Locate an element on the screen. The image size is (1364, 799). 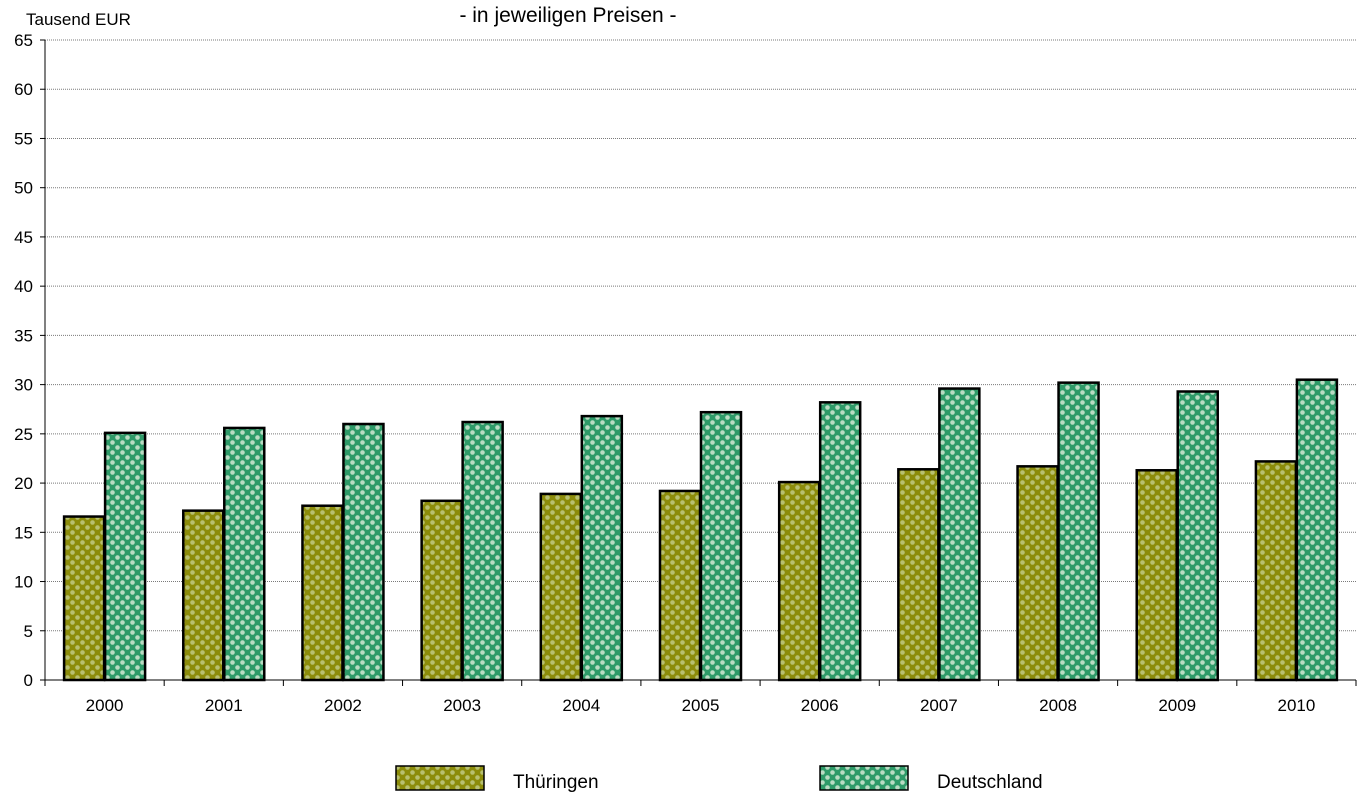
bar-thüringen-2003 is located at coordinates (441, 590).